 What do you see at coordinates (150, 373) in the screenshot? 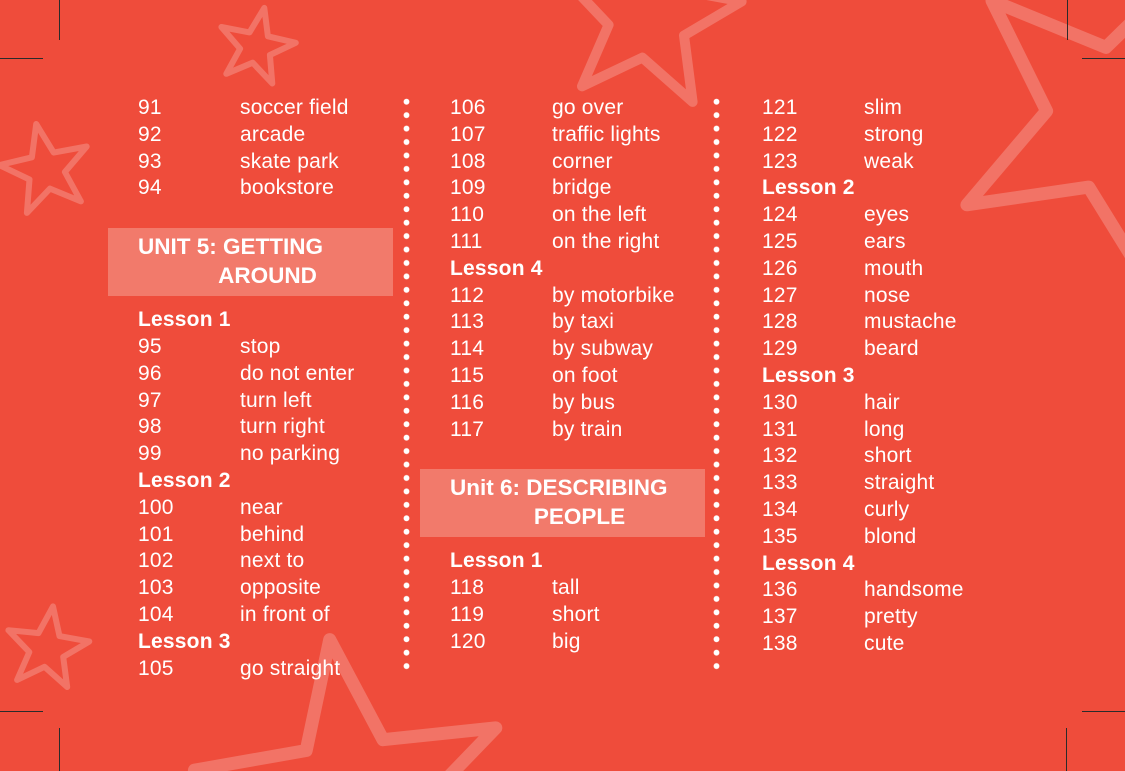
I see `entry-number: 96` at bounding box center [150, 373].